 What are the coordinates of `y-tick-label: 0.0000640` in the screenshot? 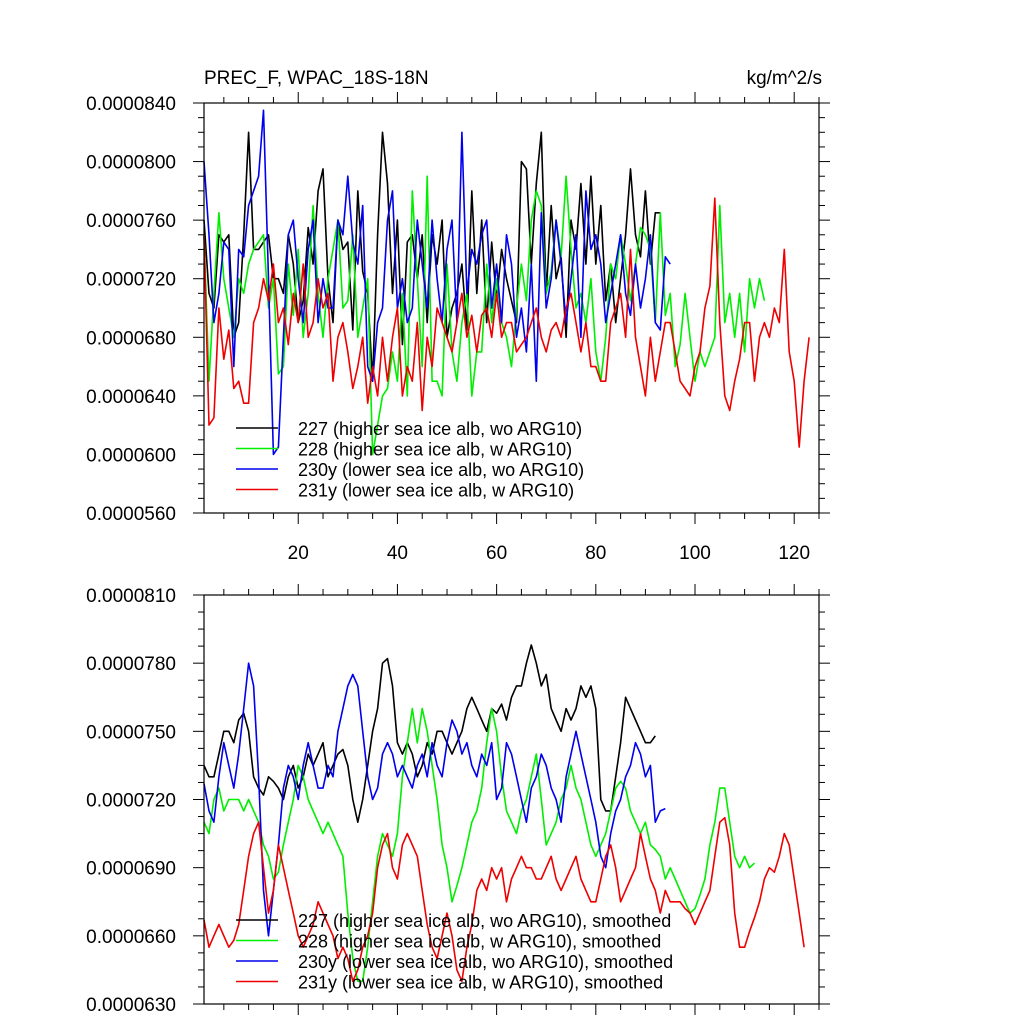 It's located at (131, 397).